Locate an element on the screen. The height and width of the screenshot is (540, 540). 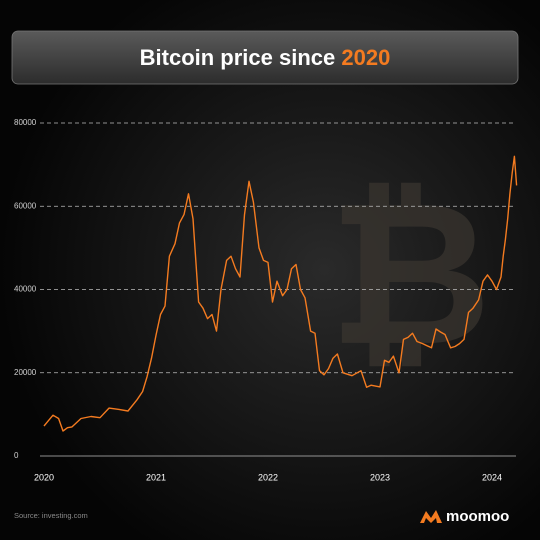
x-tick-label: 2021 is located at coordinates (156, 477).